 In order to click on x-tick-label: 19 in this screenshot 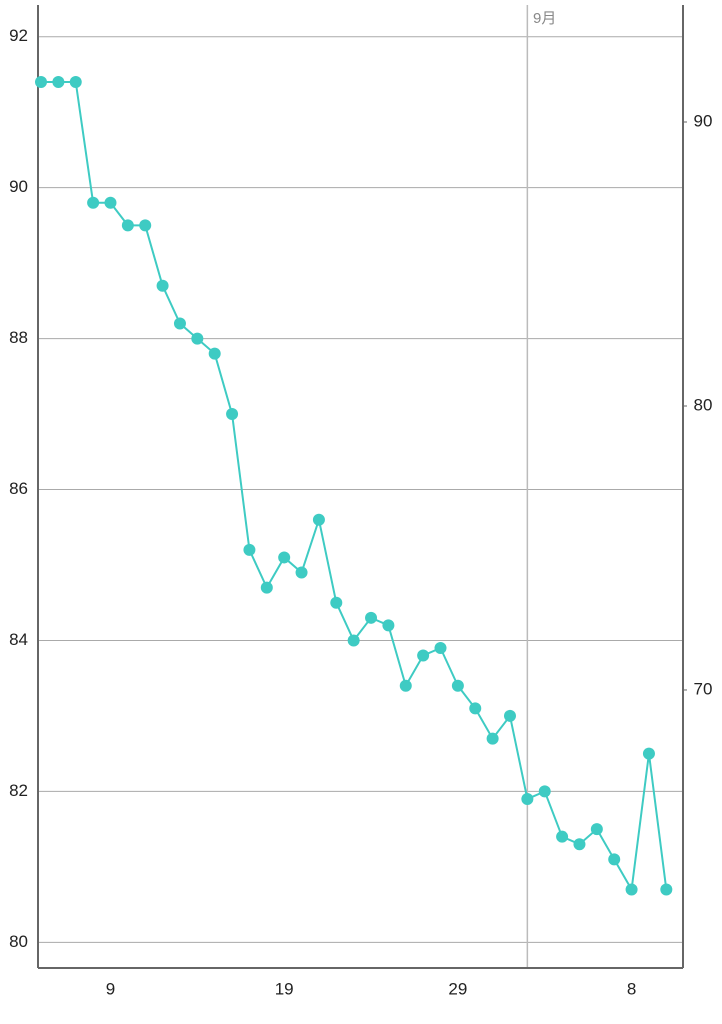, I will do `click(284, 988)`.